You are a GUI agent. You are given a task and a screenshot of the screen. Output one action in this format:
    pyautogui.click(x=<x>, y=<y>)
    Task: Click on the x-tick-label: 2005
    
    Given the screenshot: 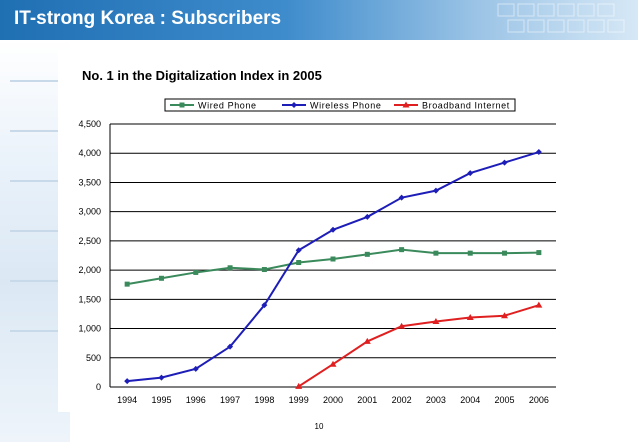 What is the action you would take?
    pyautogui.click(x=505, y=400)
    